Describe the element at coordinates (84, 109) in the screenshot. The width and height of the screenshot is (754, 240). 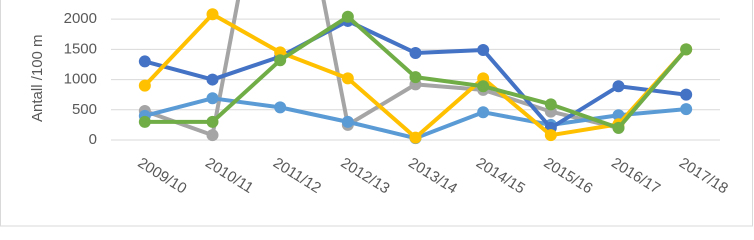
I see `y-tick-label: 500` at that location.